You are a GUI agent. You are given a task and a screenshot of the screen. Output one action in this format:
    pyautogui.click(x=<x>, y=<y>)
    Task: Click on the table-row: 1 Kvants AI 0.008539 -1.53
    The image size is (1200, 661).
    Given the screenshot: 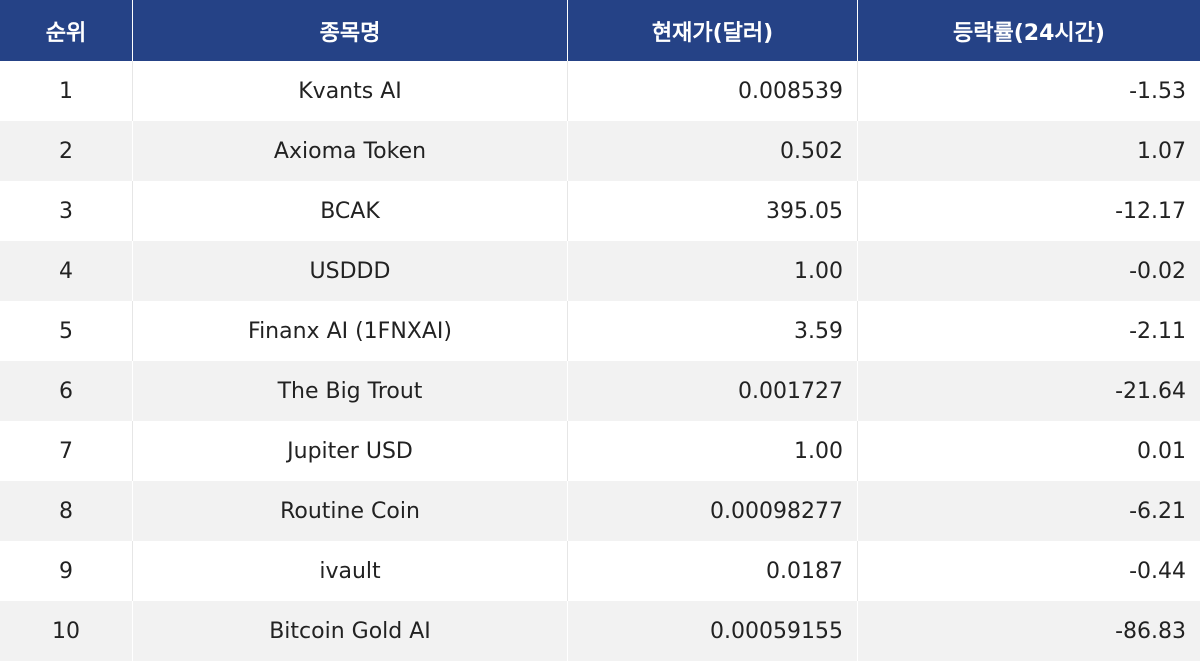 What is the action you would take?
    pyautogui.click(x=600, y=91)
    